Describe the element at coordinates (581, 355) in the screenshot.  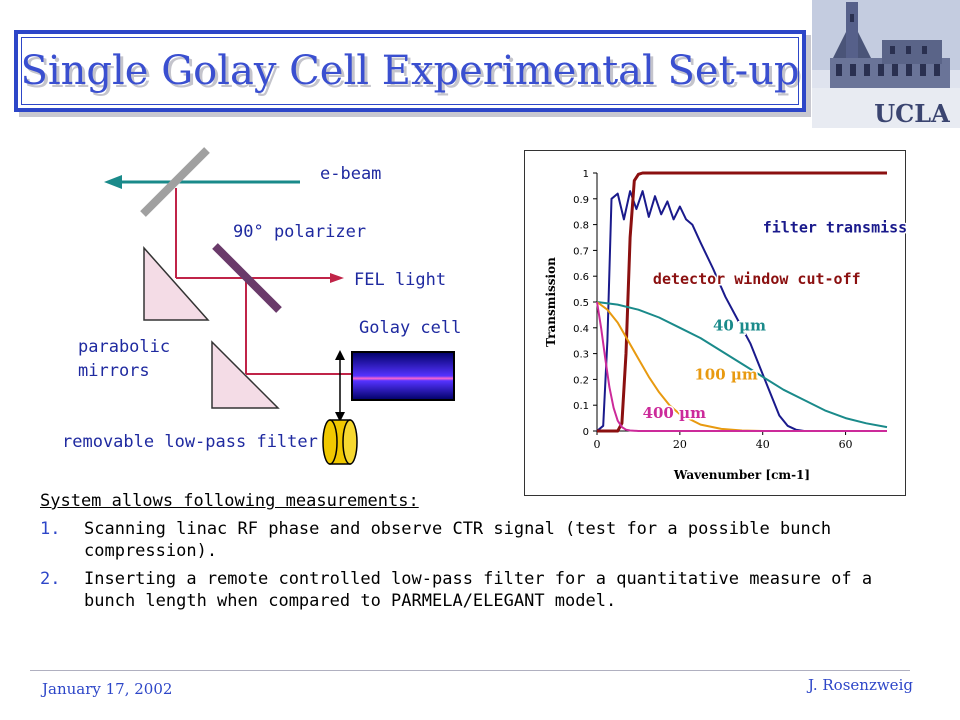
I see `y-tick-label: 0.3` at that location.